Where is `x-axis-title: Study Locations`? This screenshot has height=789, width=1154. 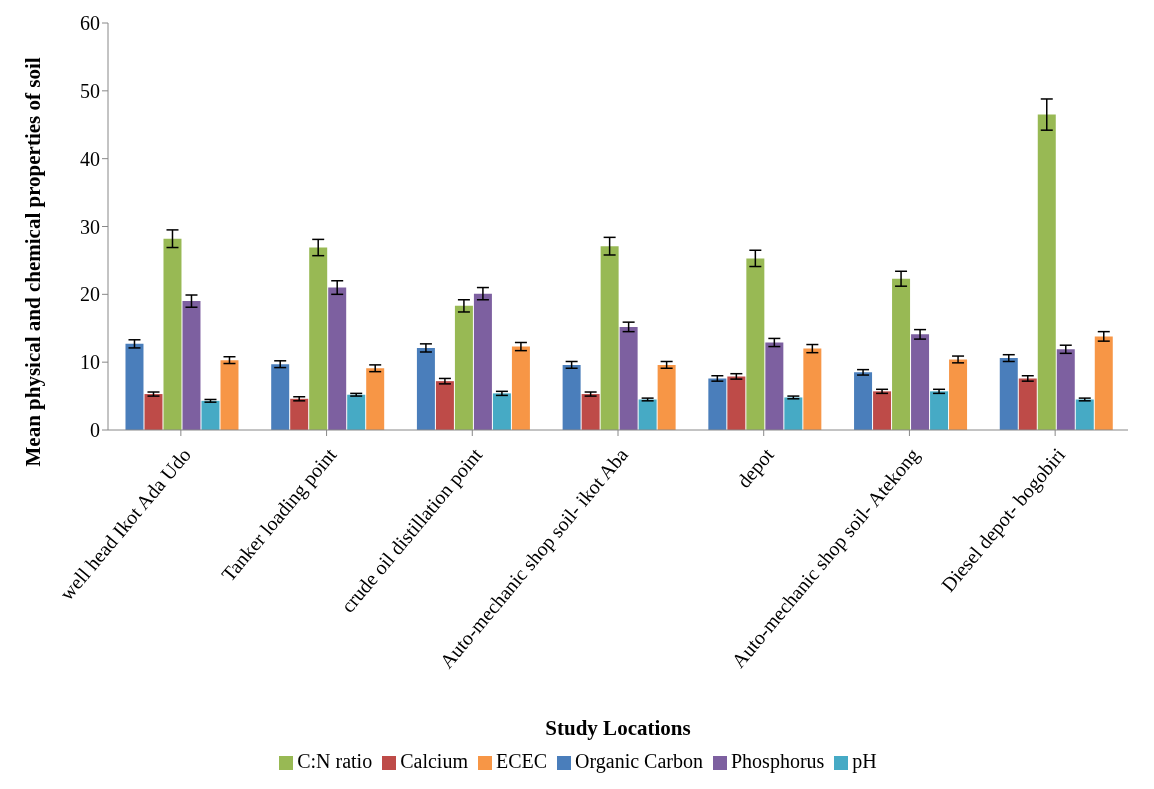
x-axis-title: Study Locations is located at coordinates (618, 728).